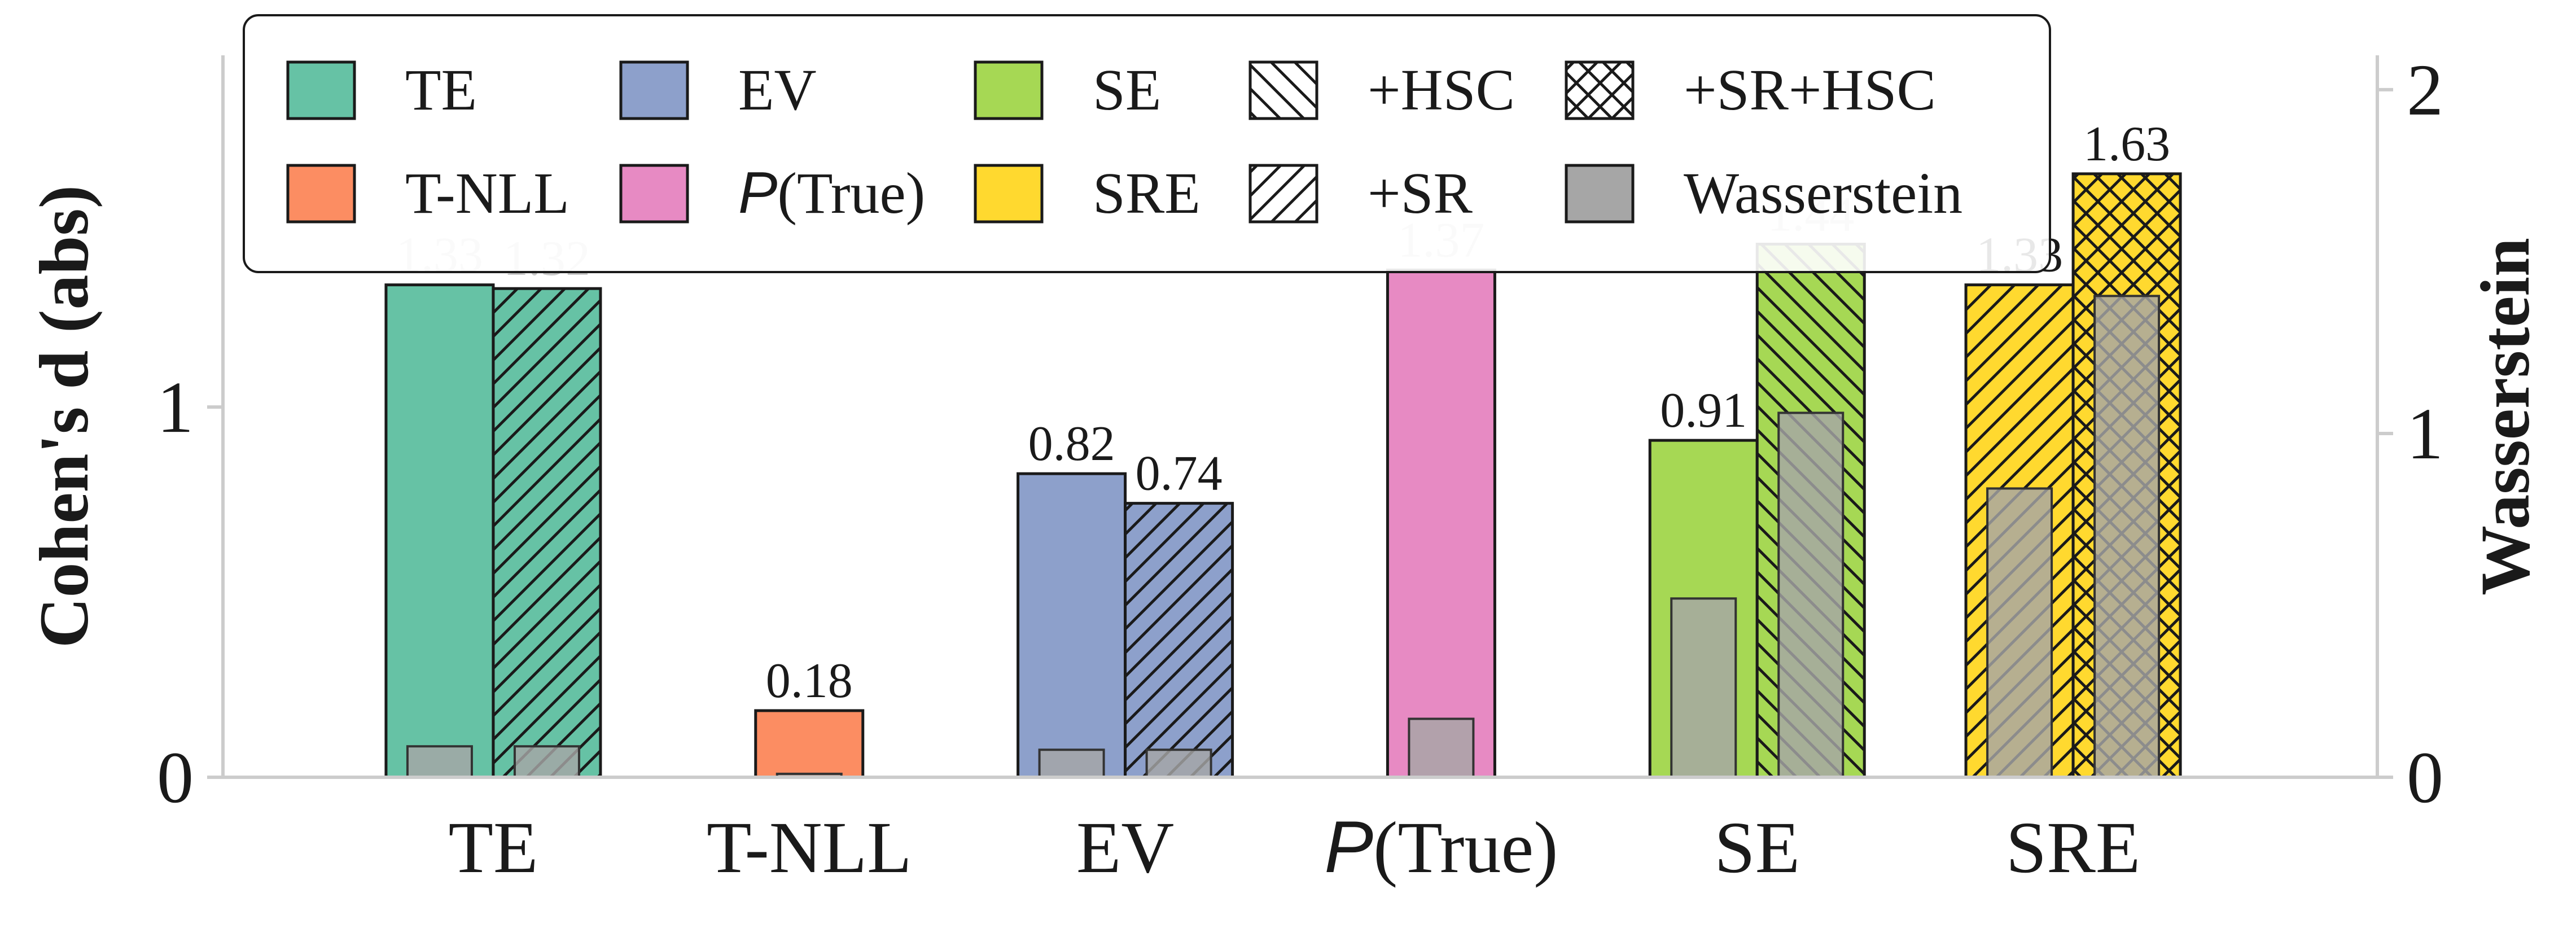  Describe the element at coordinates (1179, 473) in the screenshot. I see `value-label-ev-sr: 0.74` at that location.